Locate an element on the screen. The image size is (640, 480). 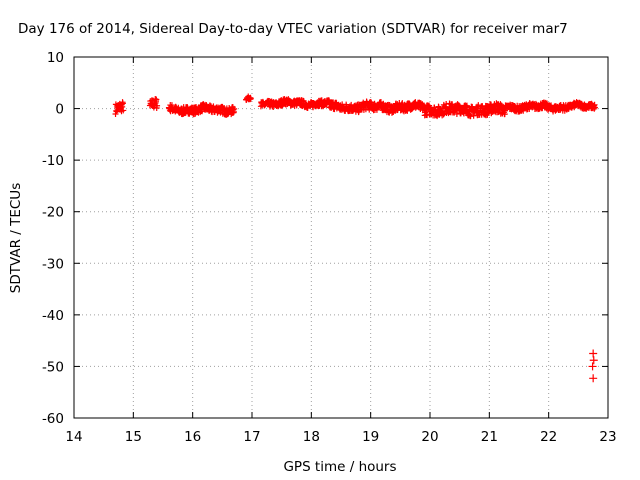
x-tick-label: 20 is located at coordinates (429, 437).